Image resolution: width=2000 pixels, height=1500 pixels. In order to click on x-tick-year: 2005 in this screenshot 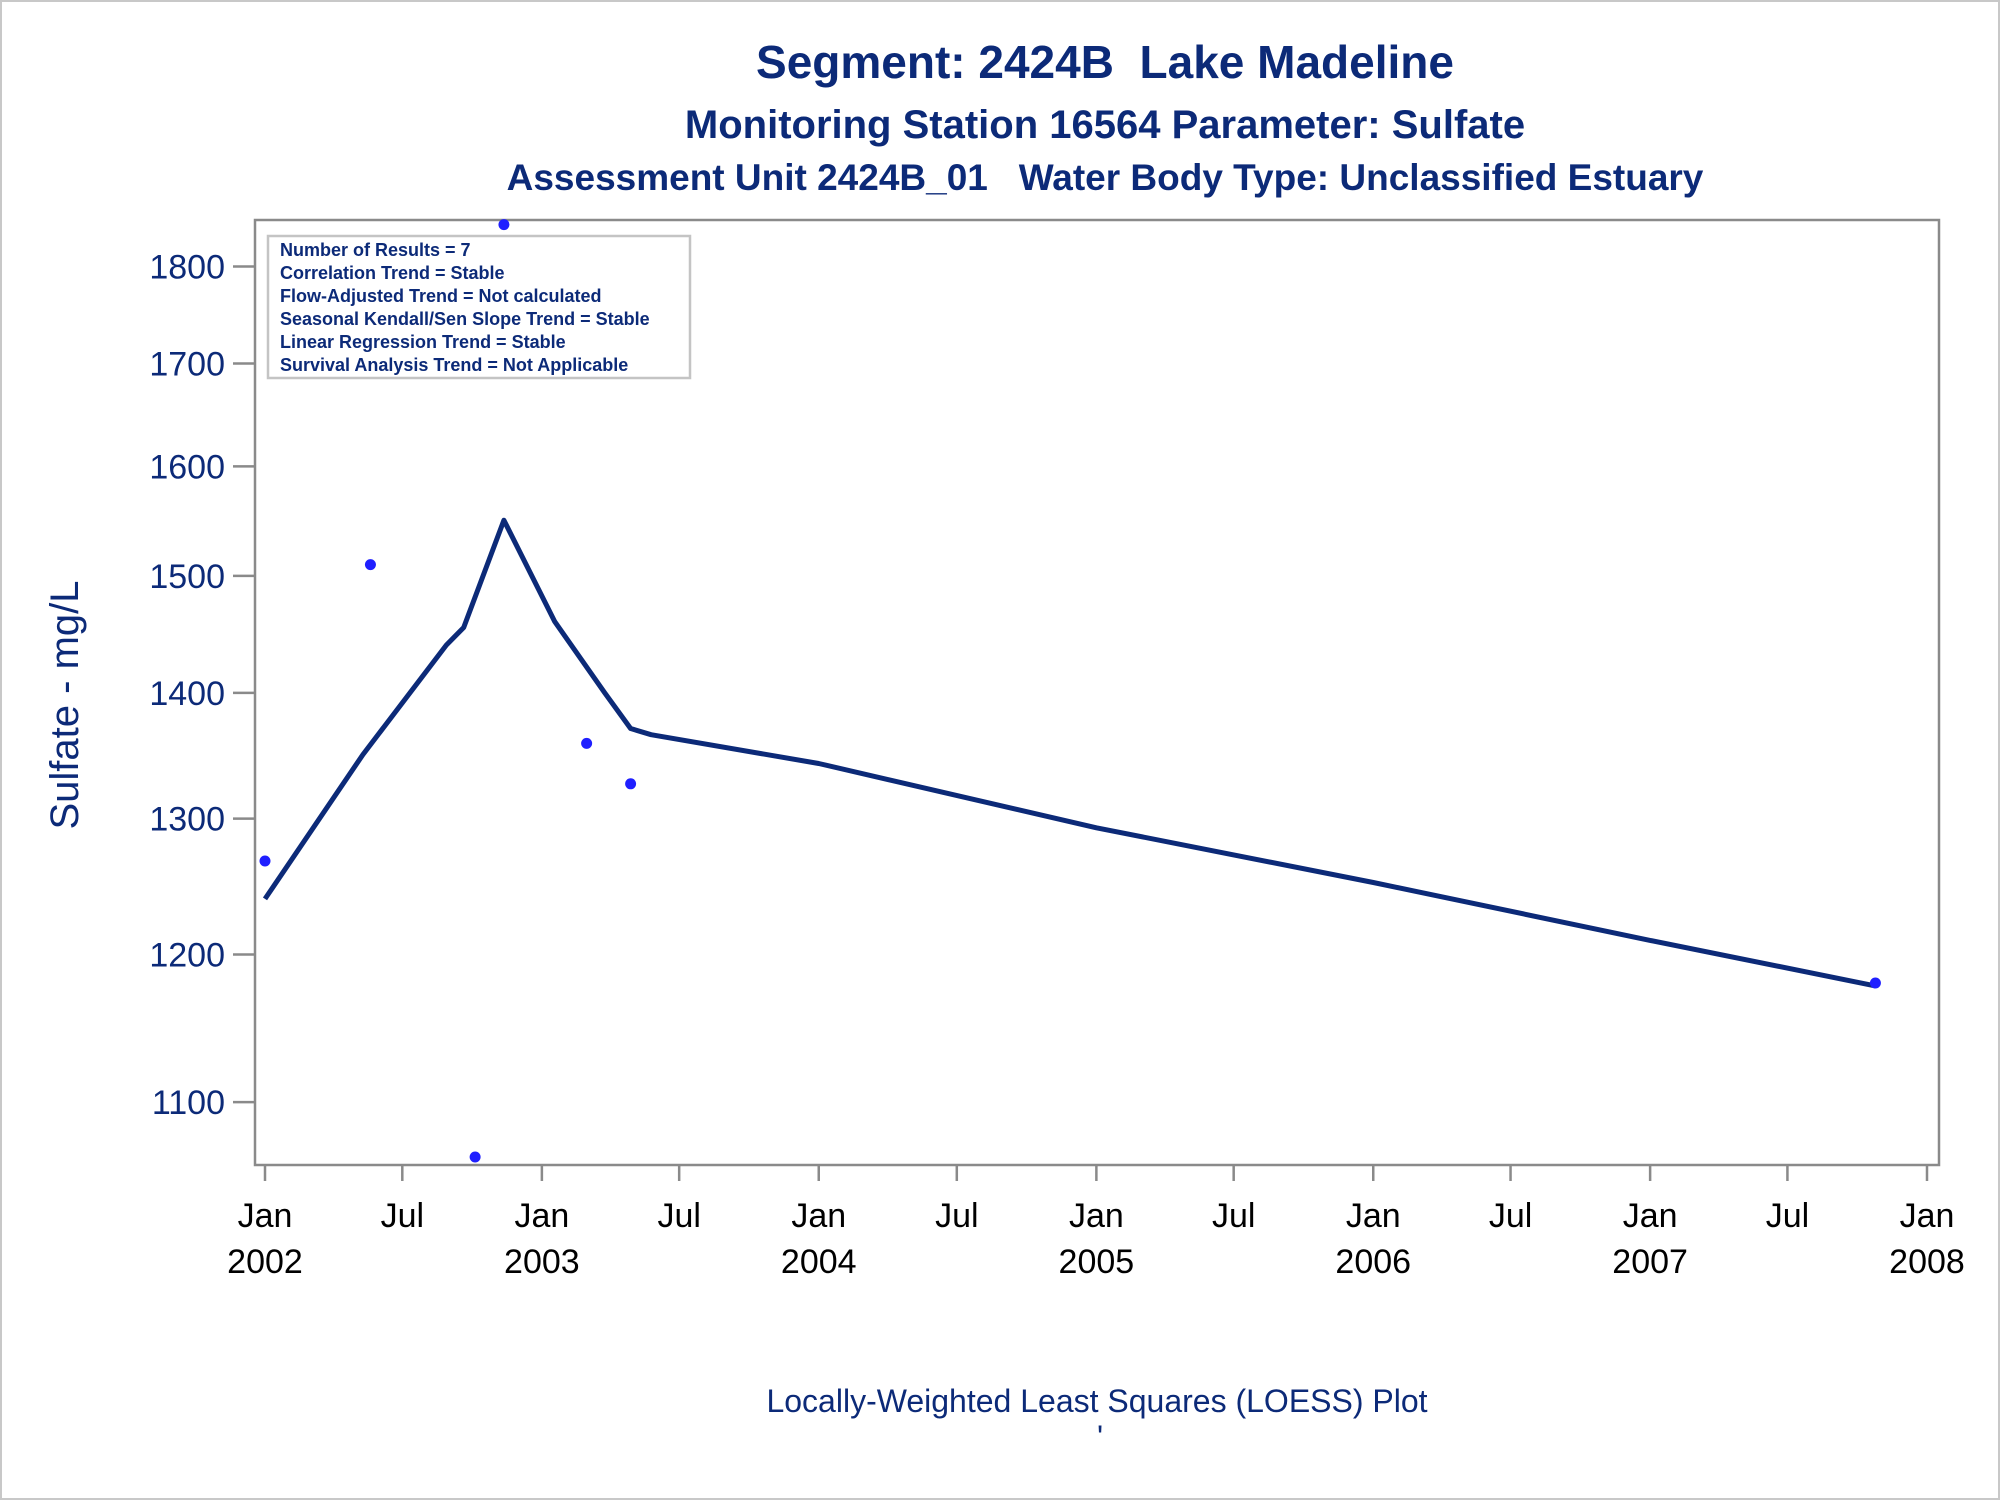, I will do `click(1097, 1262)`.